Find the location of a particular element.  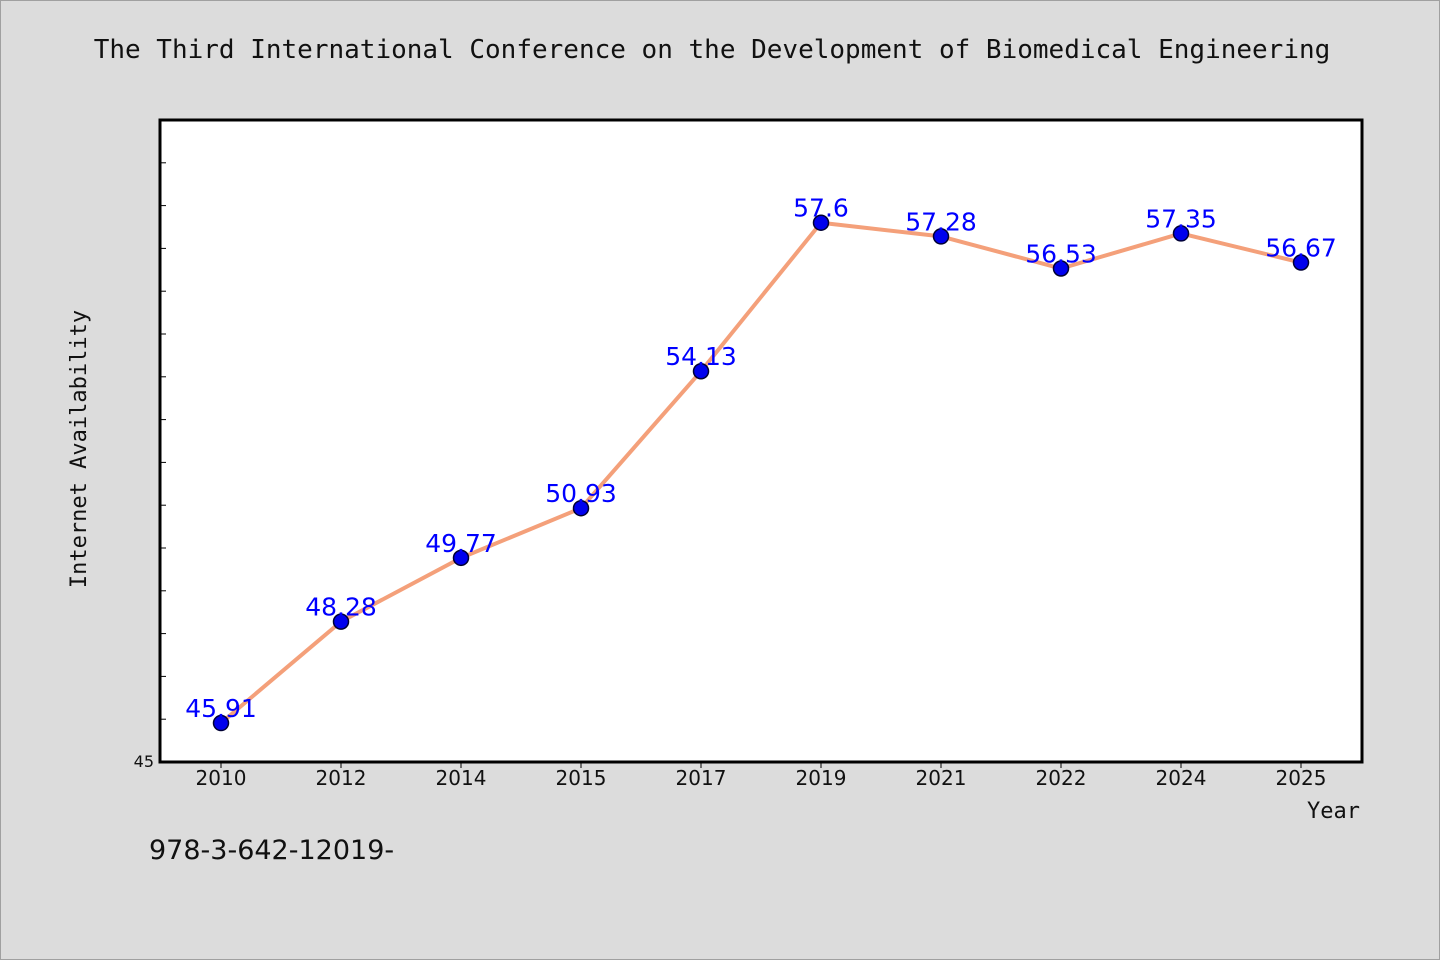

data-label: 57.6 is located at coordinates (821, 208).